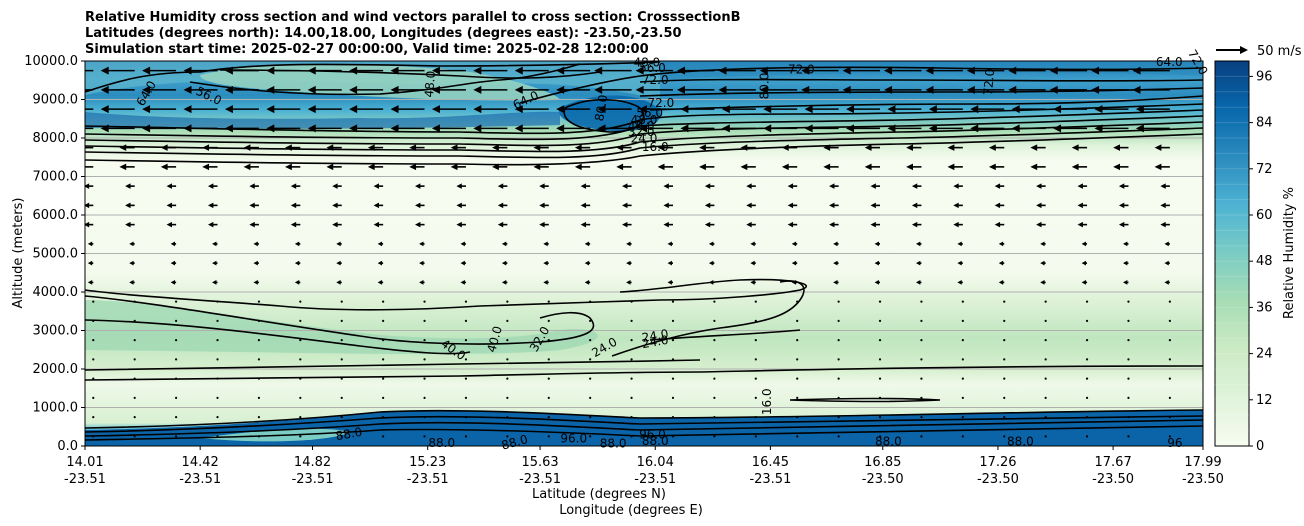 The width and height of the screenshot is (1304, 526). What do you see at coordinates (655, 80) in the screenshot?
I see `contour-label: 72.0` at bounding box center [655, 80].